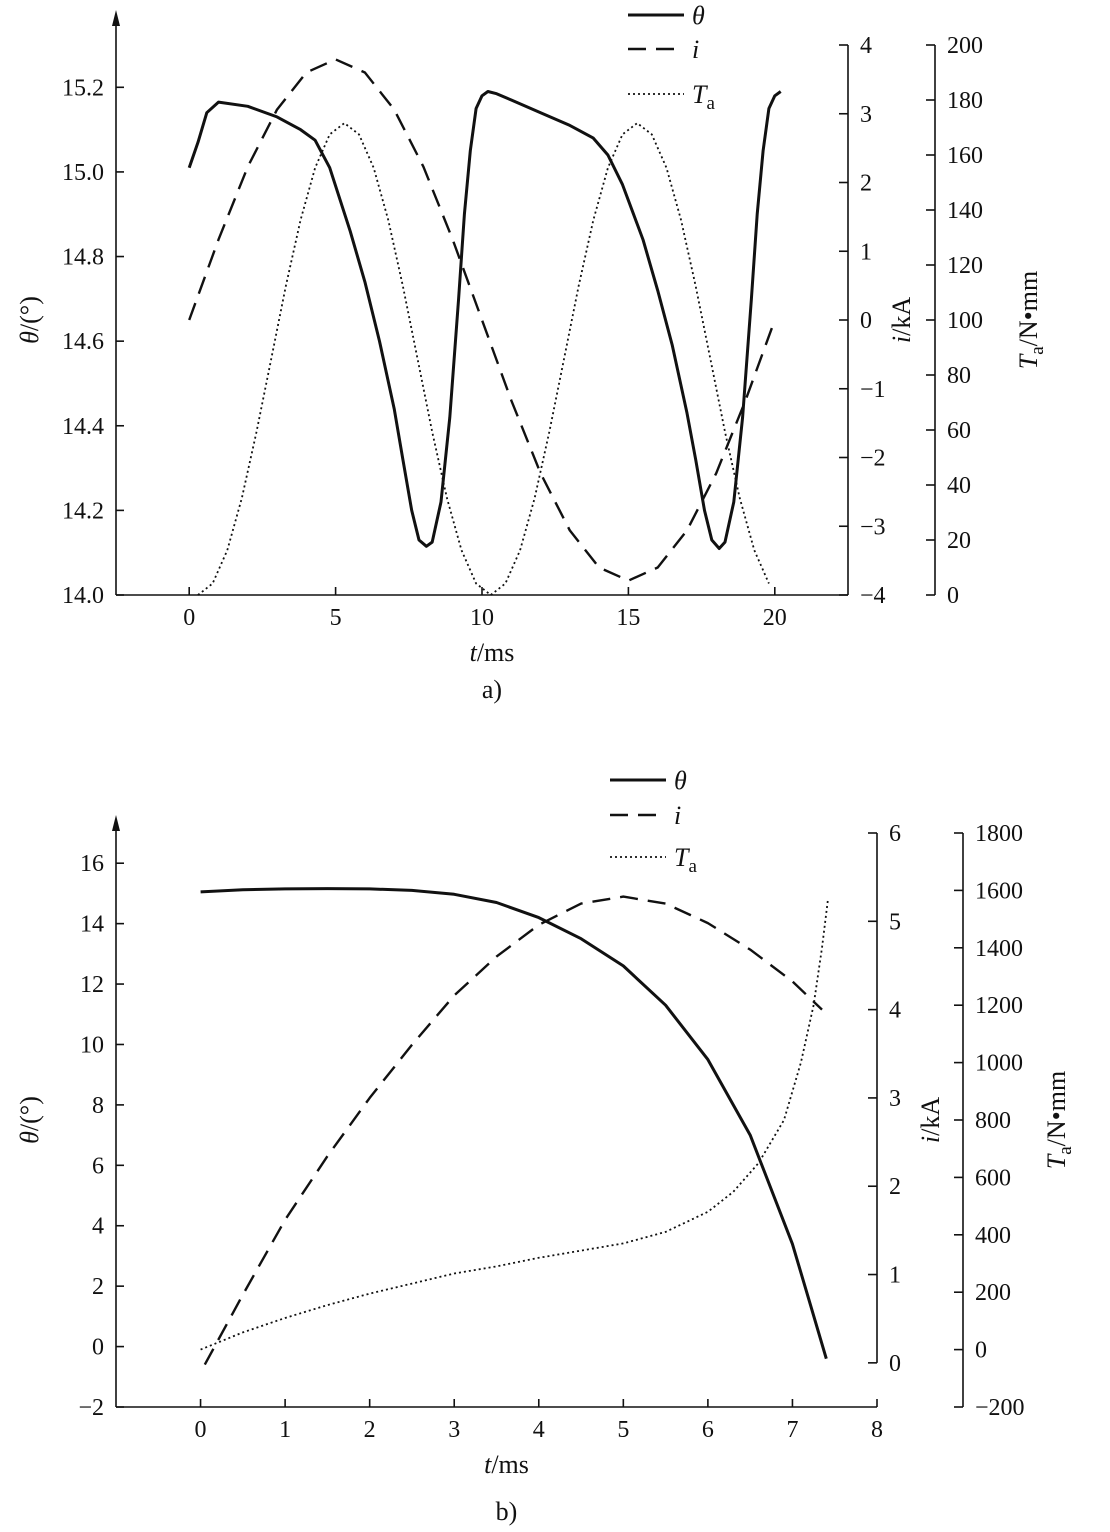 The height and width of the screenshot is (1532, 1110). Describe the element at coordinates (700, 94) in the screenshot. I see `legend-symbol: T` at that location.